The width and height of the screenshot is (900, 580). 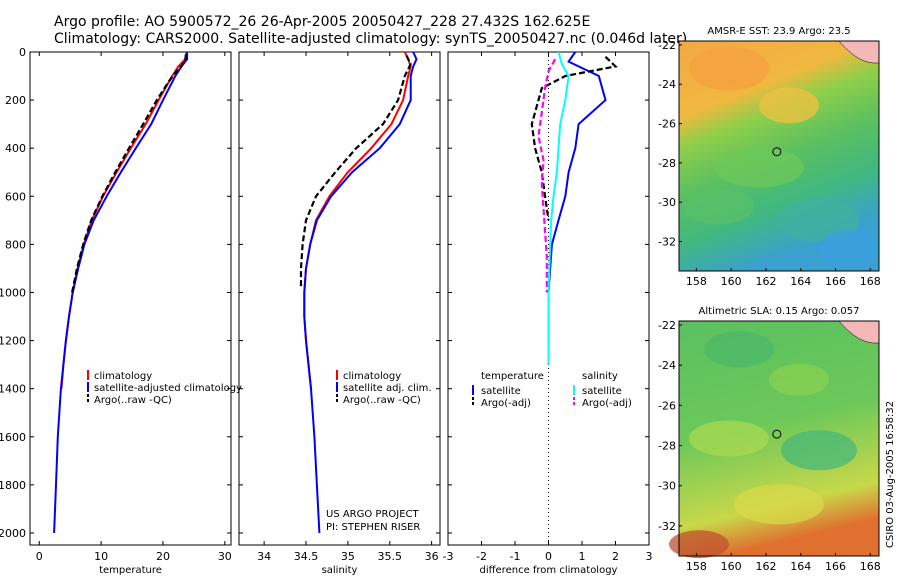 What do you see at coordinates (390, 556) in the screenshot?
I see `salinity-xtick-label: 35.5` at bounding box center [390, 556].